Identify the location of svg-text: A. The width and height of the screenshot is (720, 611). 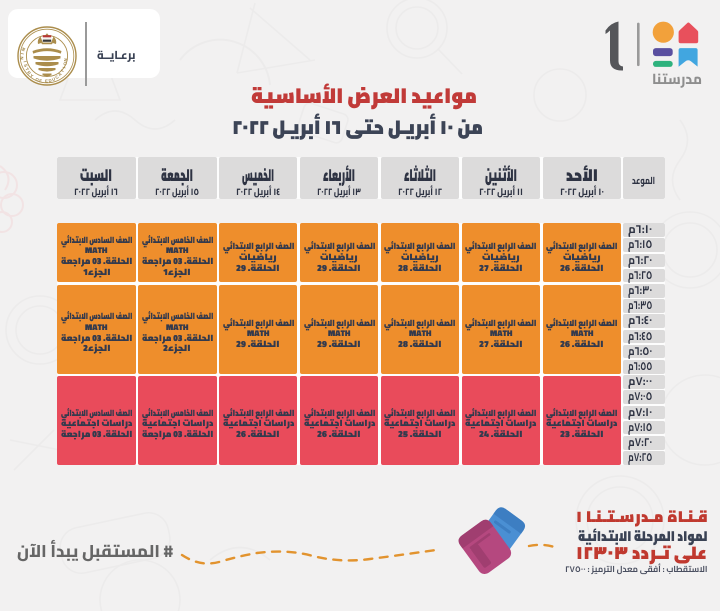
(60, 75).